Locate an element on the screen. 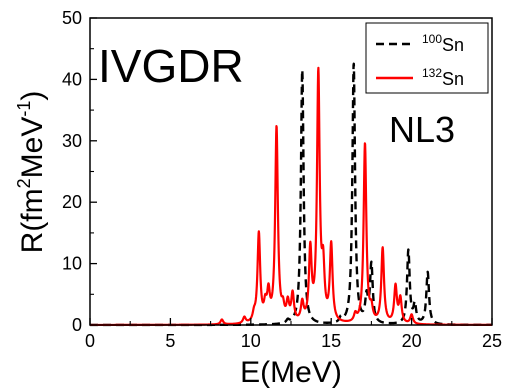  x-tick-label: 0 is located at coordinates (90, 341).